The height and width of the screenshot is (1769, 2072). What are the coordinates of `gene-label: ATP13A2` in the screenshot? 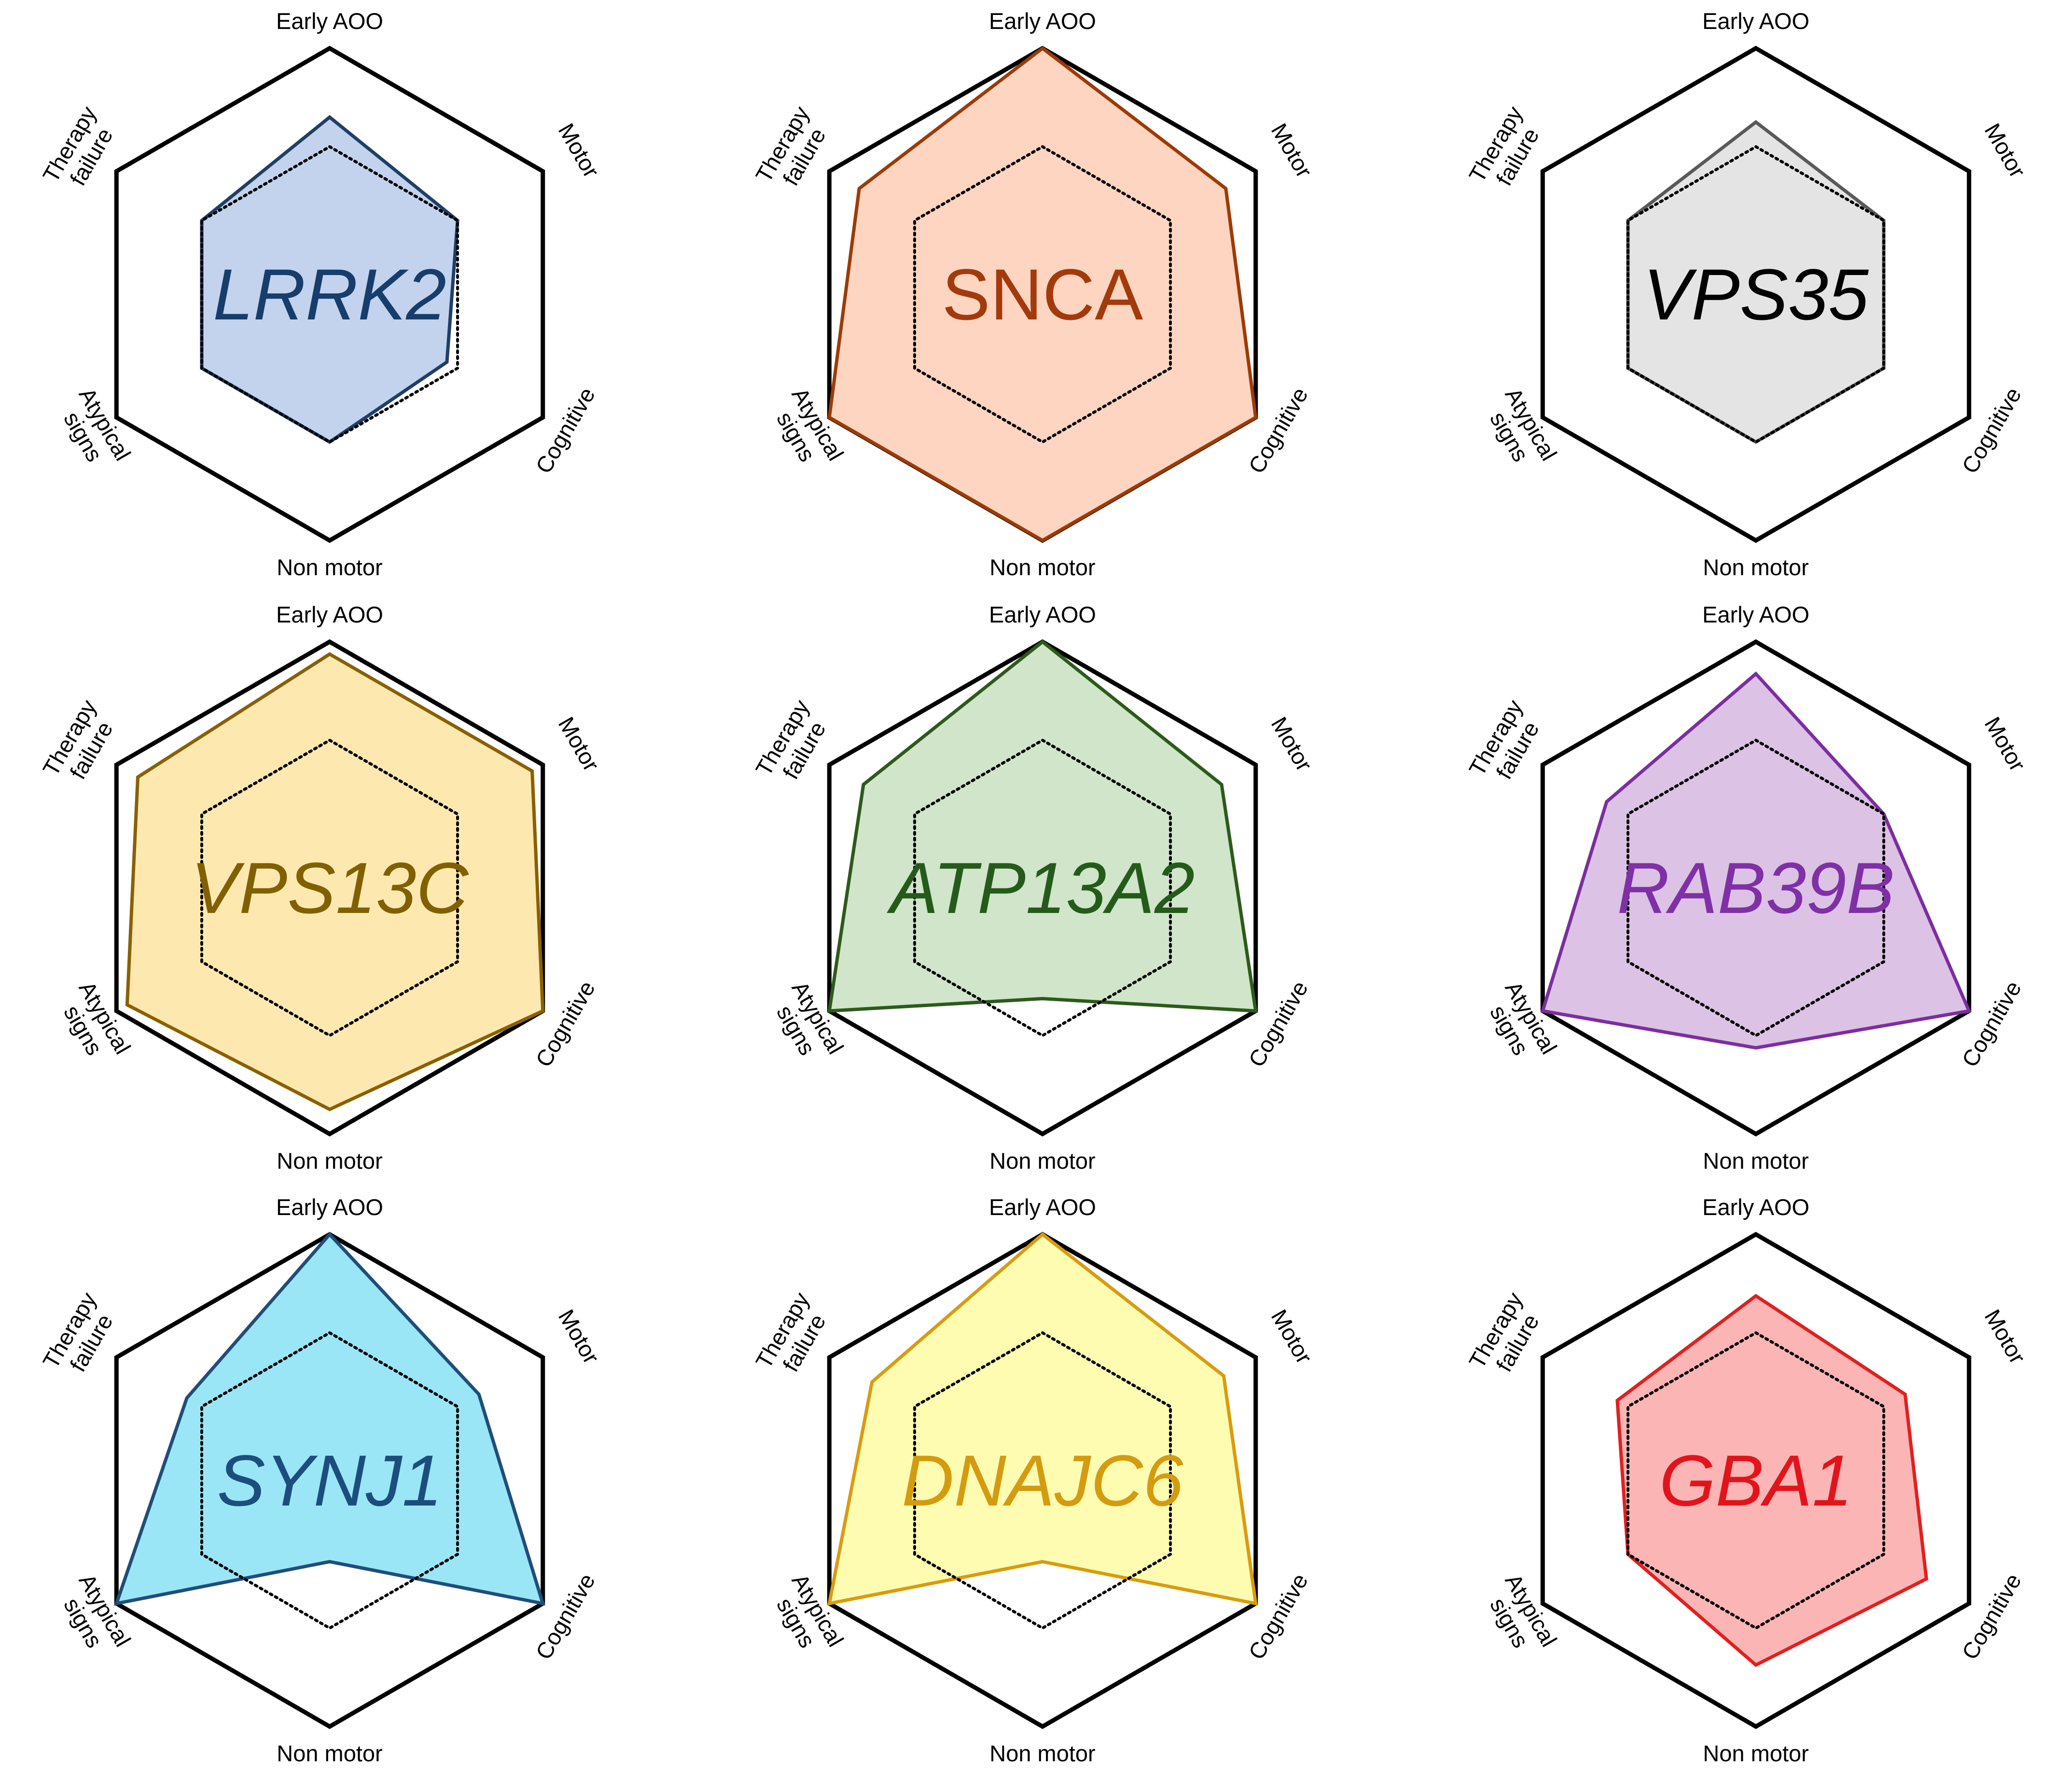 It's located at (1041, 887).